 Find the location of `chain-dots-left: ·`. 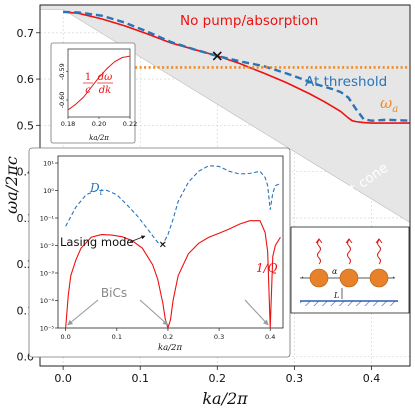

chain-dots-left: · is located at coordinates (302, 278).